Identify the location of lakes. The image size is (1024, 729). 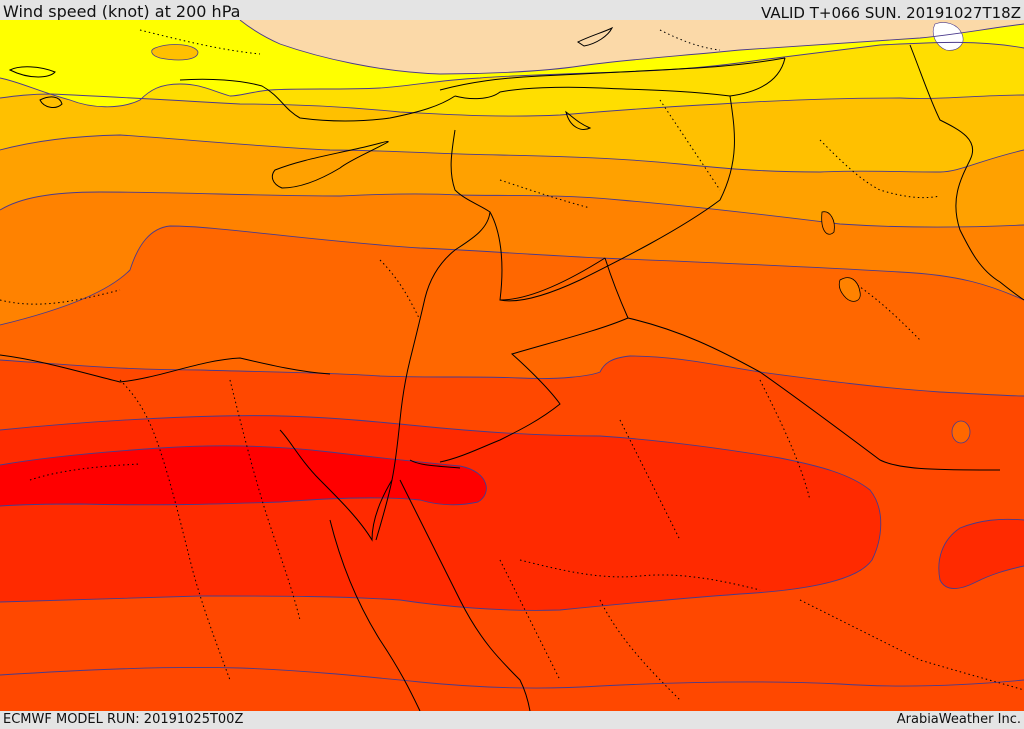
(841, 256).